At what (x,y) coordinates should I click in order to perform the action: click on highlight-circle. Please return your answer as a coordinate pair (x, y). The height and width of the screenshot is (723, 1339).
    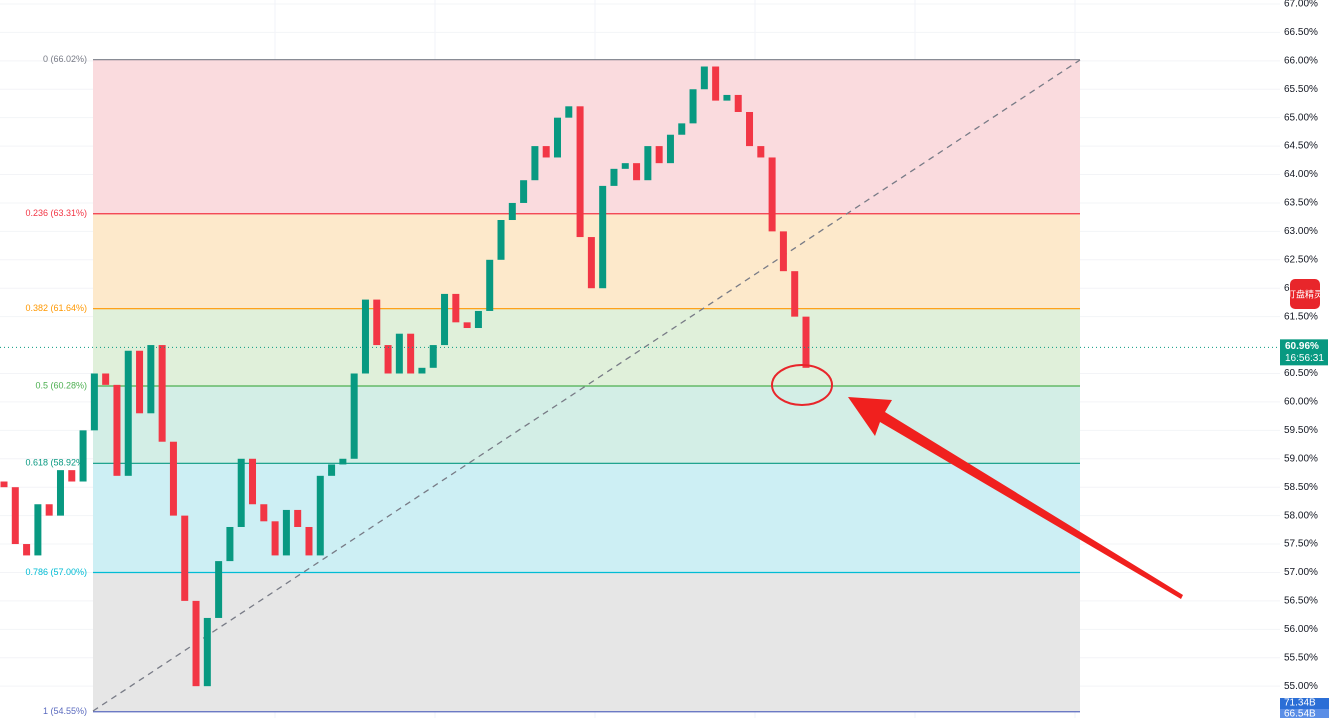
    Looking at the image, I should click on (802, 385).